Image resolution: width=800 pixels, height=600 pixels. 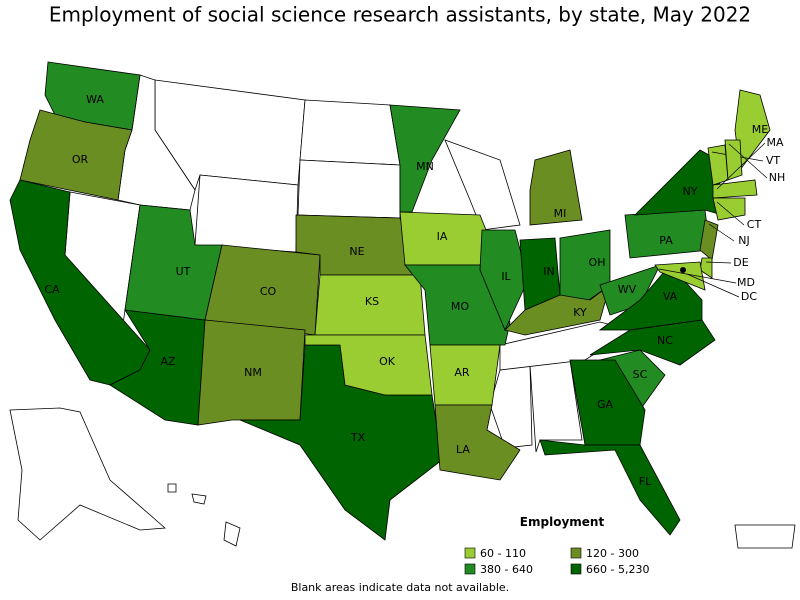 What do you see at coordinates (548, 271) in the screenshot?
I see `state-label: IN` at bounding box center [548, 271].